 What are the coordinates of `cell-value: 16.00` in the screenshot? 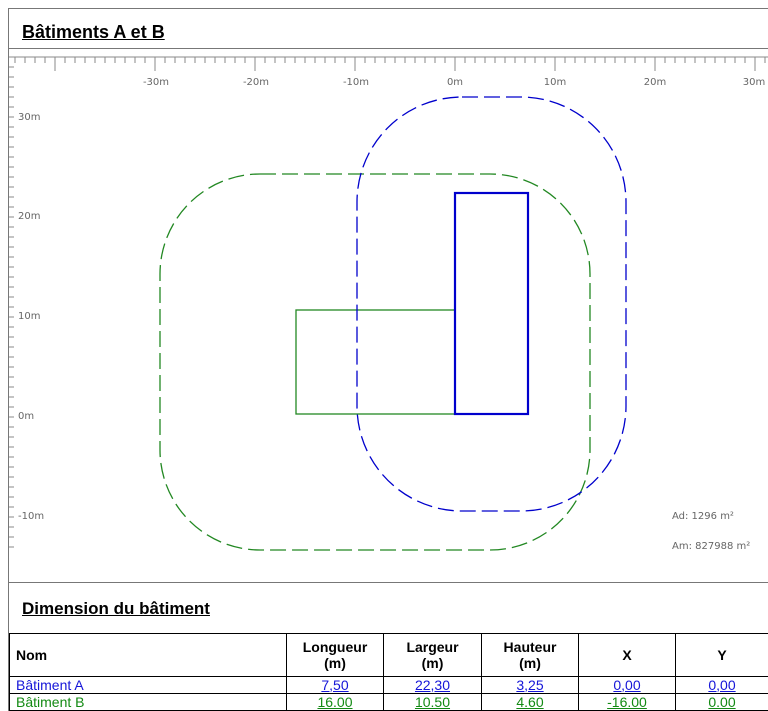 It's located at (335, 701).